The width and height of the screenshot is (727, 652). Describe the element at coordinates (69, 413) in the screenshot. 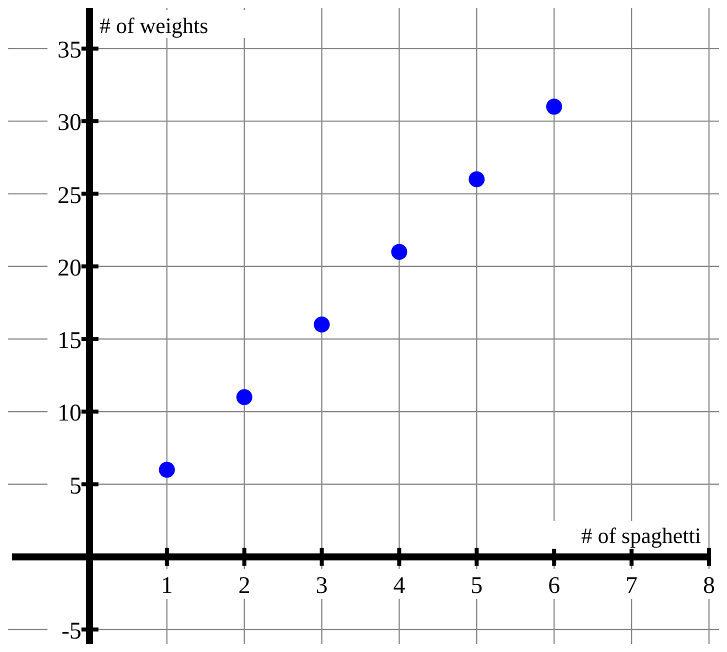

I see `y-tick-label: 10` at that location.